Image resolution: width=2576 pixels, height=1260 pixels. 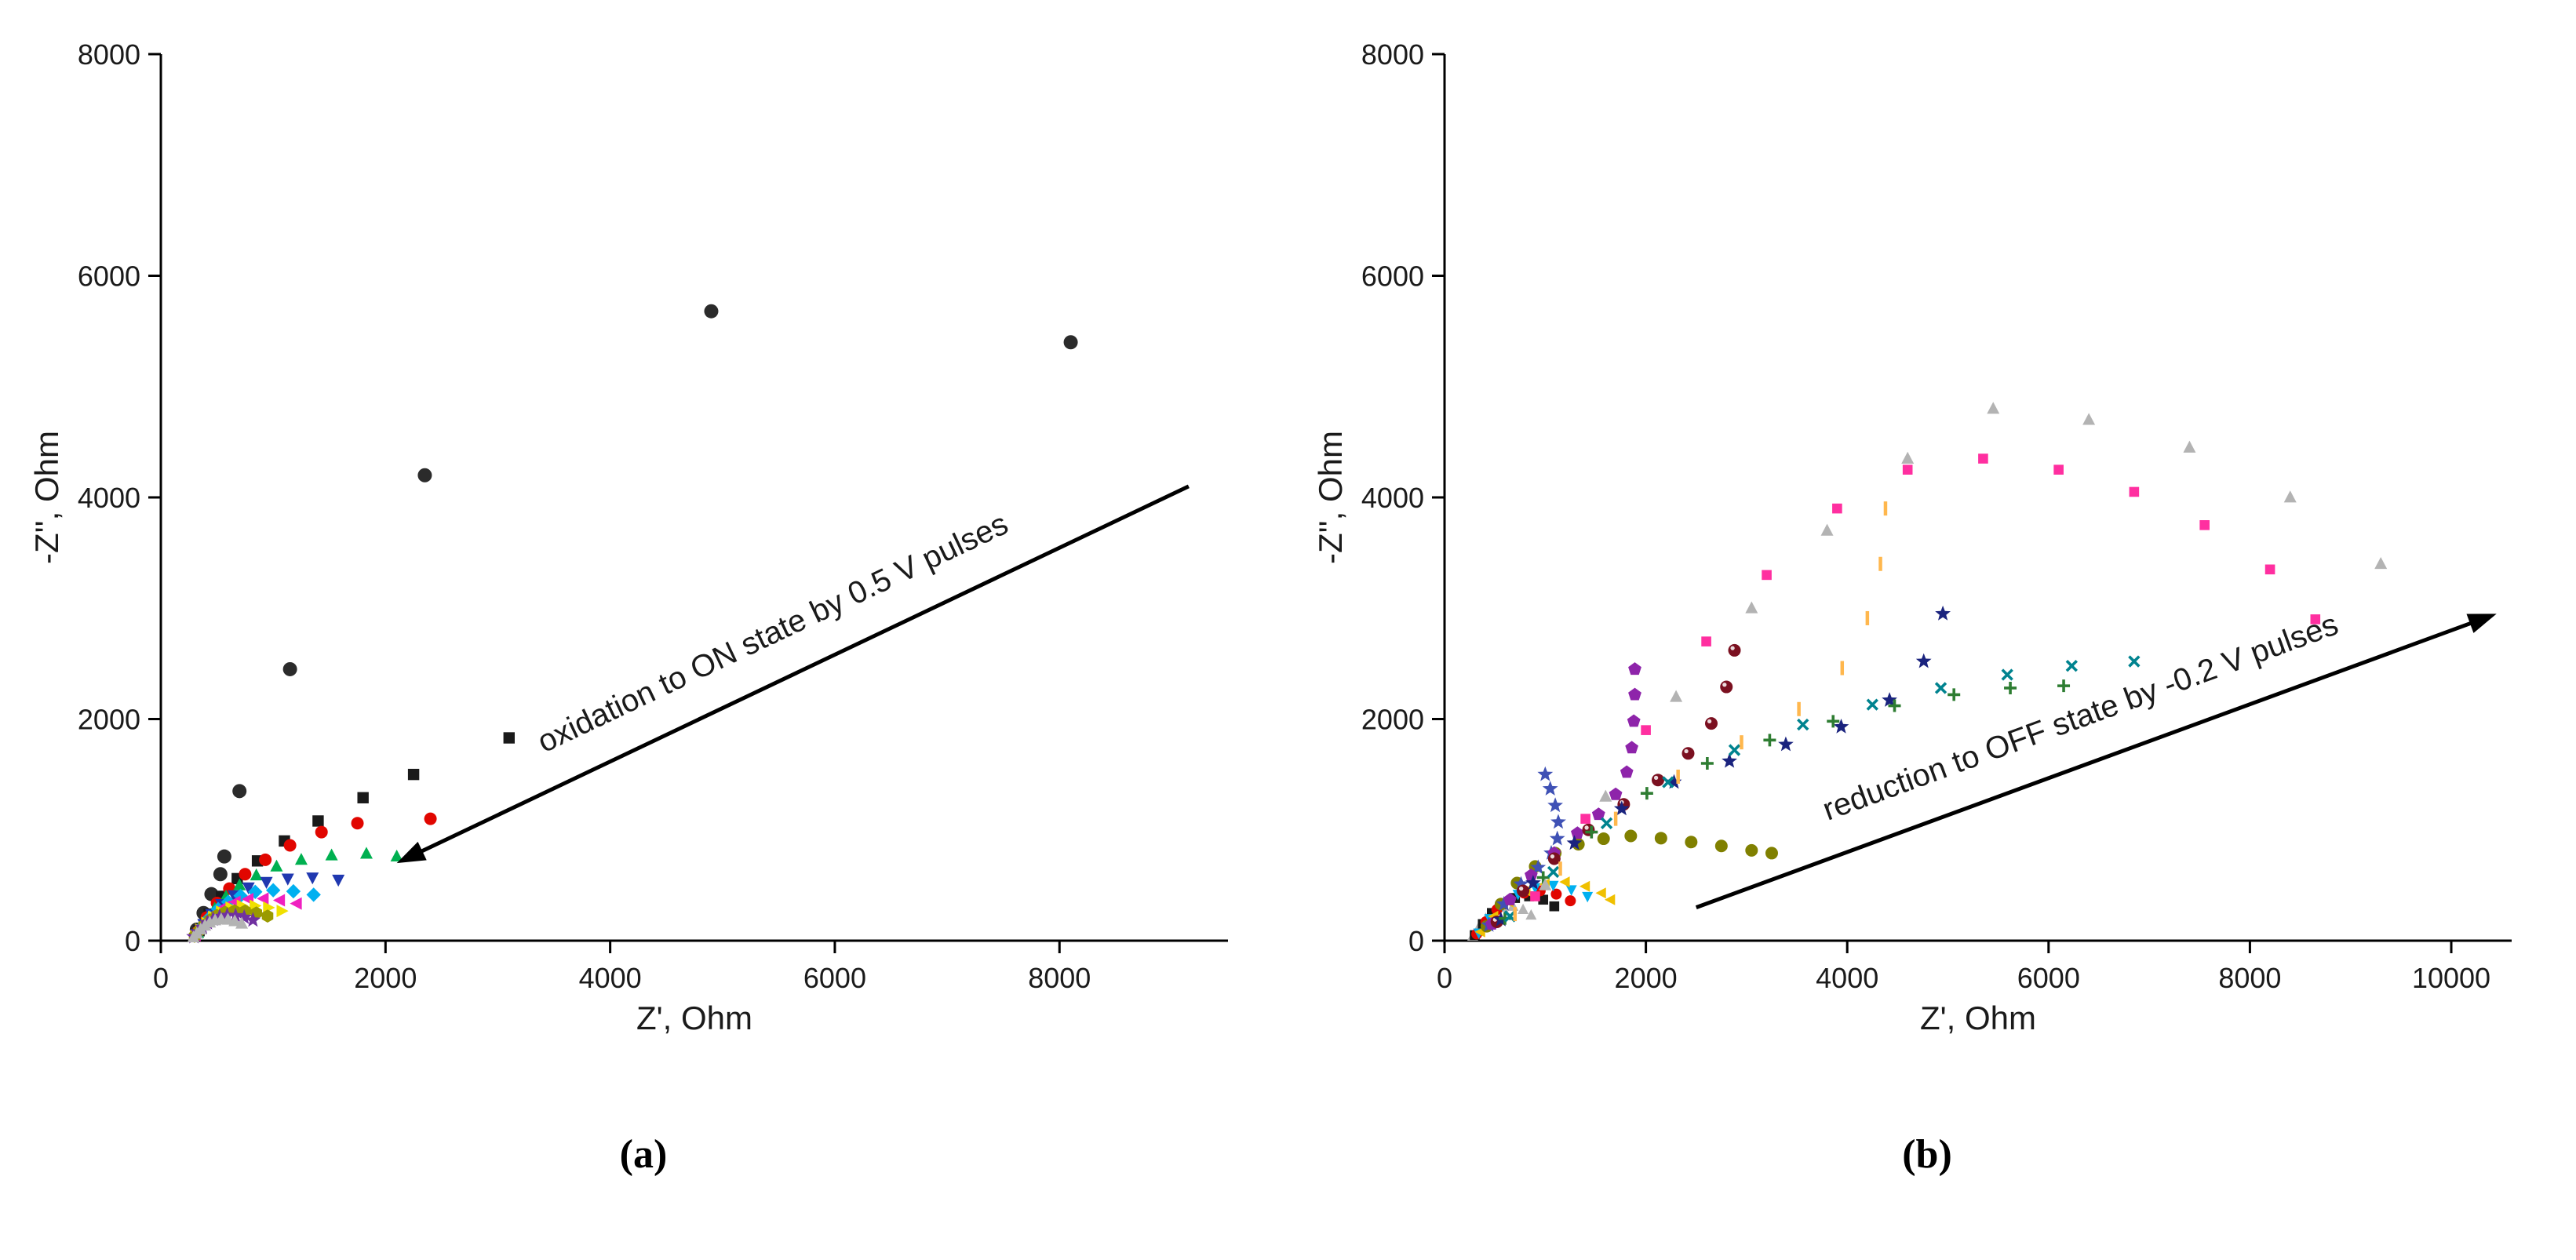 What do you see at coordinates (1927, 1154) in the screenshot?
I see `panel-b-caption: (b)` at bounding box center [1927, 1154].